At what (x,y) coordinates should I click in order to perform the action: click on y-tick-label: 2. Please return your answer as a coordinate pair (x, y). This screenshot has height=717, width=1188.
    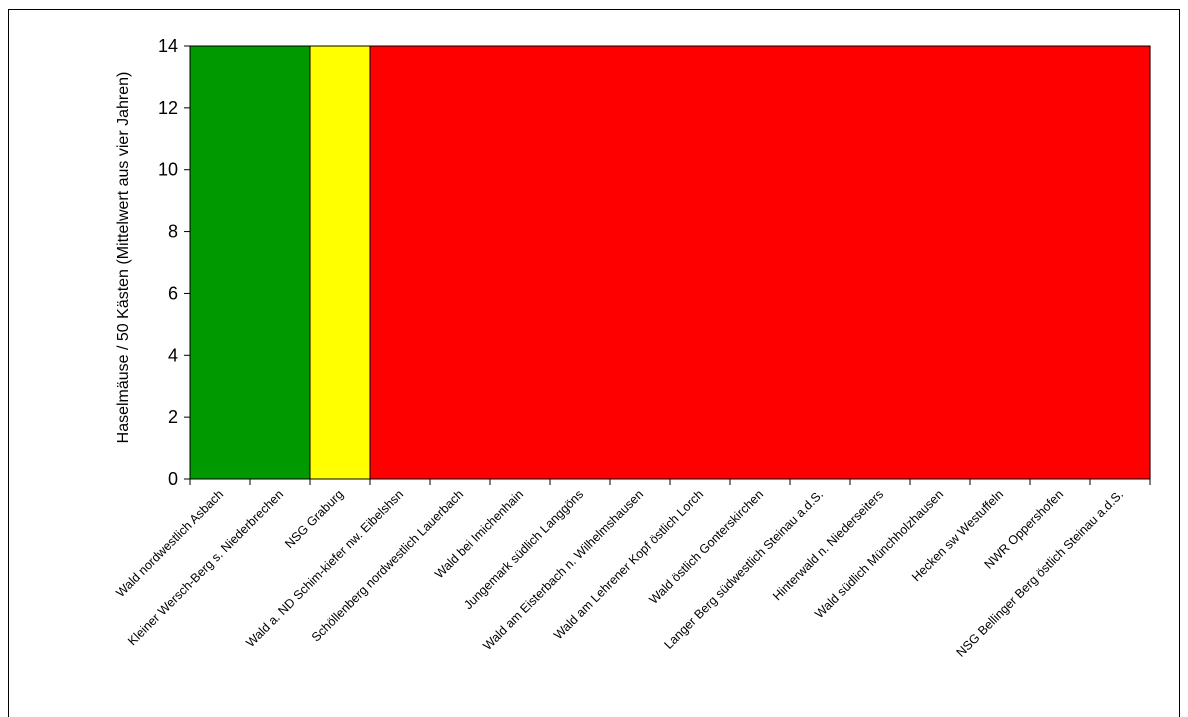
    Looking at the image, I should click on (173, 417).